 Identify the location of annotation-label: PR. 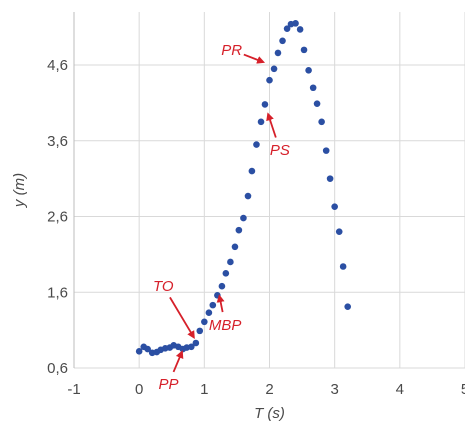
(231, 50).